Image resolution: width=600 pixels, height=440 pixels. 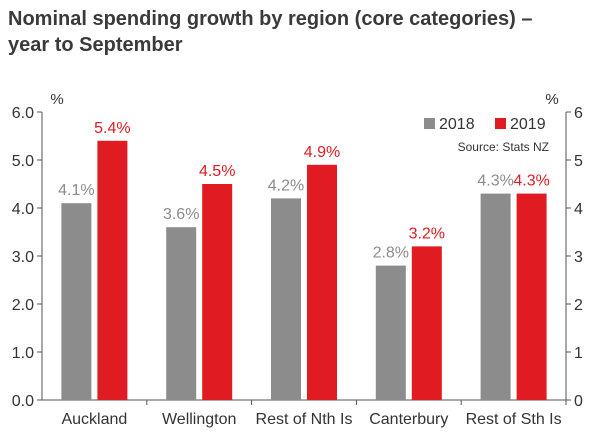 What do you see at coordinates (217, 171) in the screenshot?
I see `data-label-2019: 4.5%` at bounding box center [217, 171].